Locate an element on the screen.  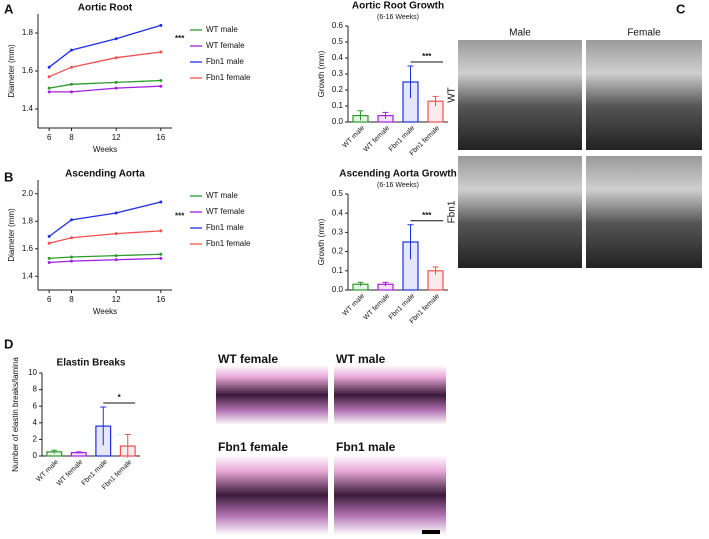
x-tick-label: 16 is located at coordinates (160, 137).